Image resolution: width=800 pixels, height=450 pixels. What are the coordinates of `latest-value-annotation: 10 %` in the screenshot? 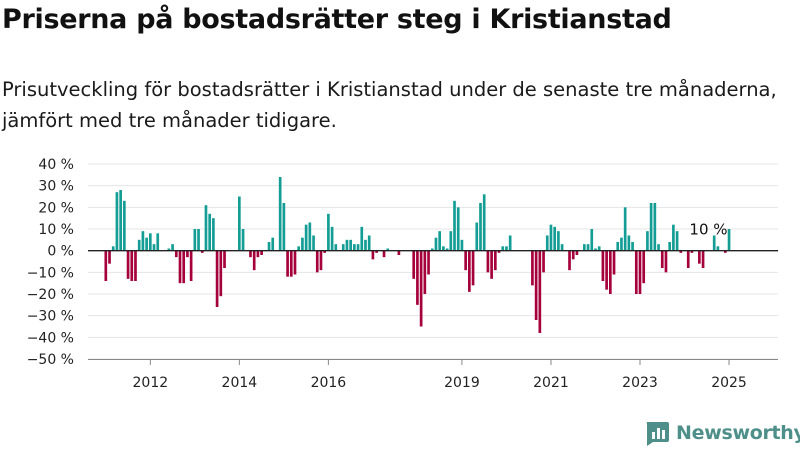 It's located at (708, 230).